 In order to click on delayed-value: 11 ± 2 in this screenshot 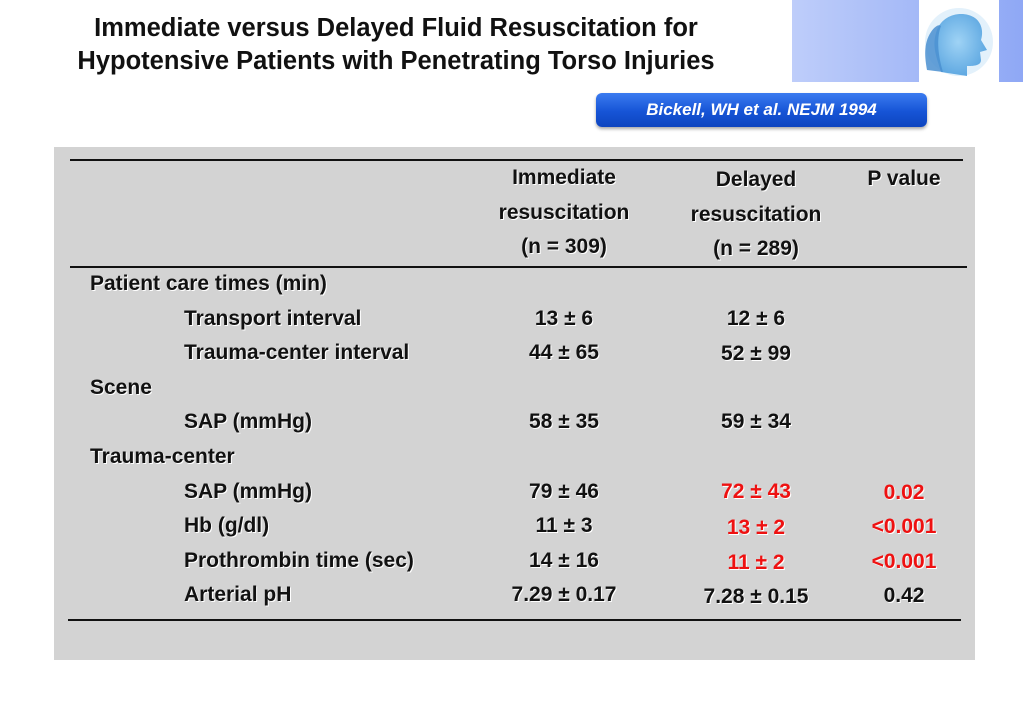, I will do `click(756, 562)`.